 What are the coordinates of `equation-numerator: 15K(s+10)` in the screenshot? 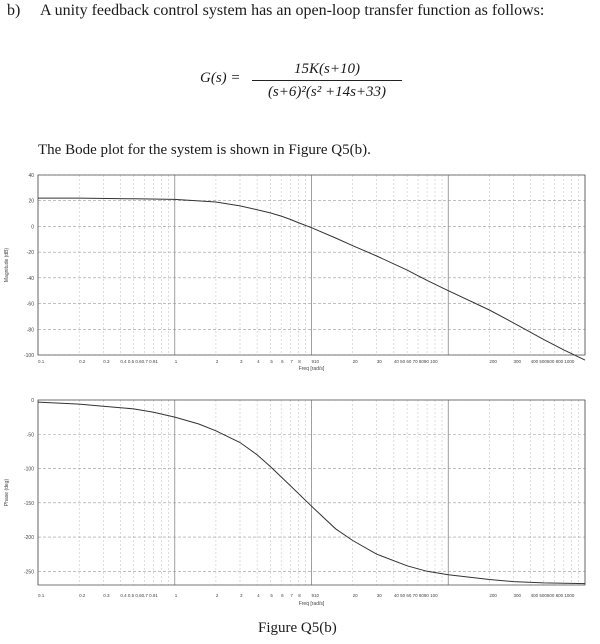 It's located at (327, 69).